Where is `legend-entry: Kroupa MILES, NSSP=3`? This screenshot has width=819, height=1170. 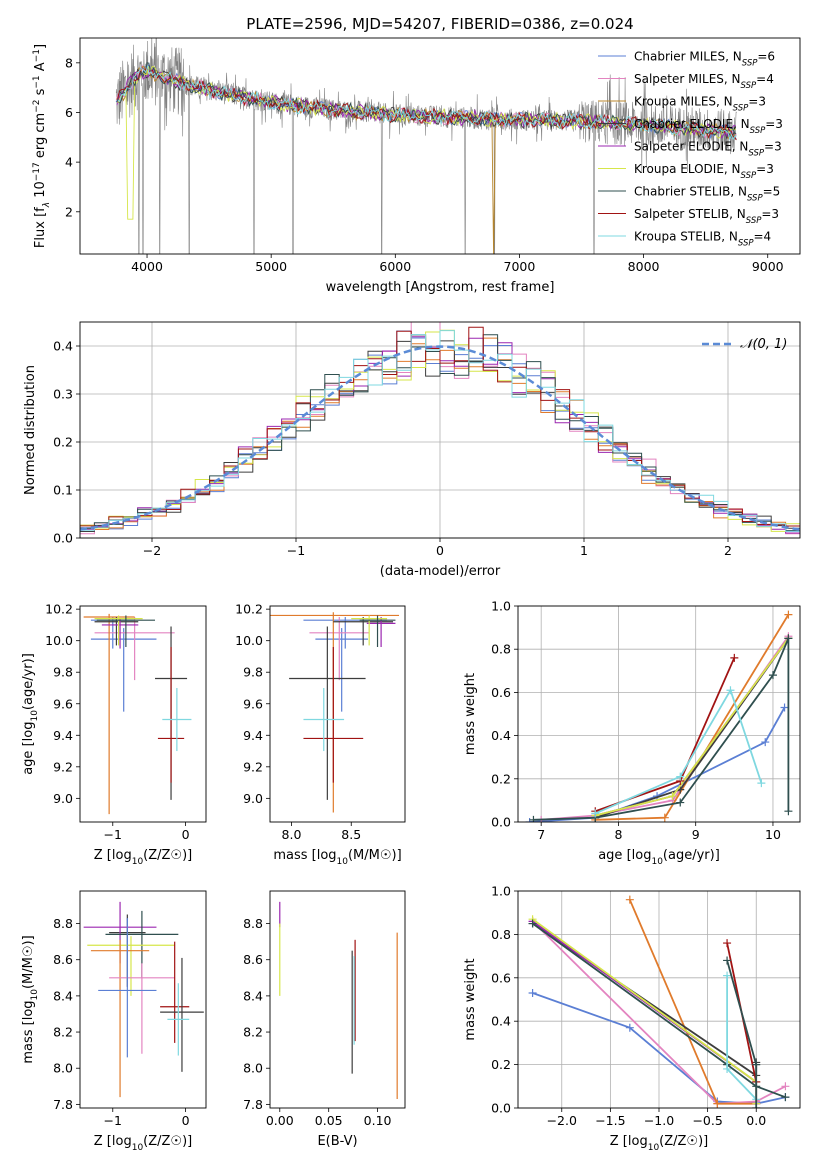 legend-entry: Kroupa MILES, NSSP=3 is located at coordinates (700, 104).